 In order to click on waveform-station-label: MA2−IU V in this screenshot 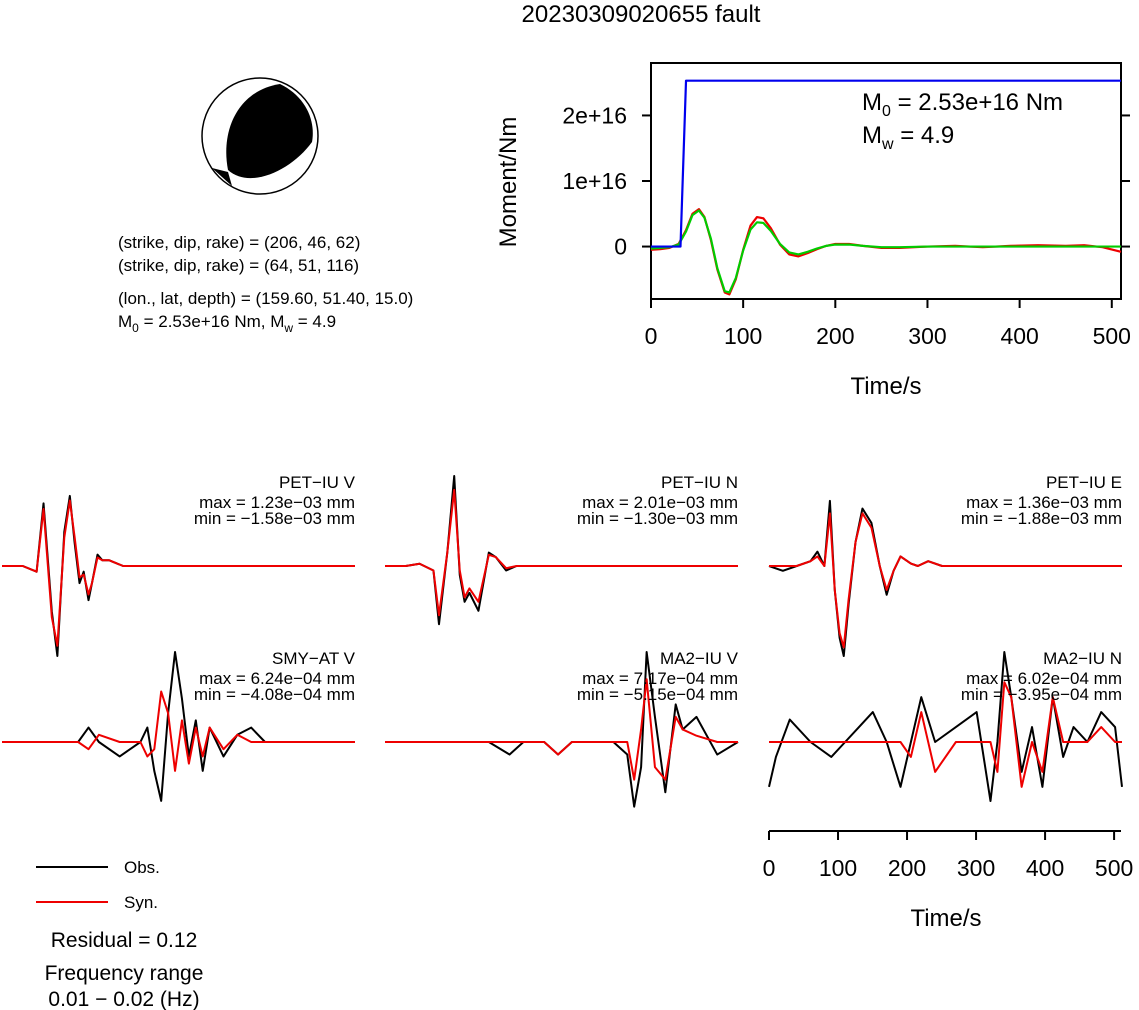, I will do `click(699, 658)`.